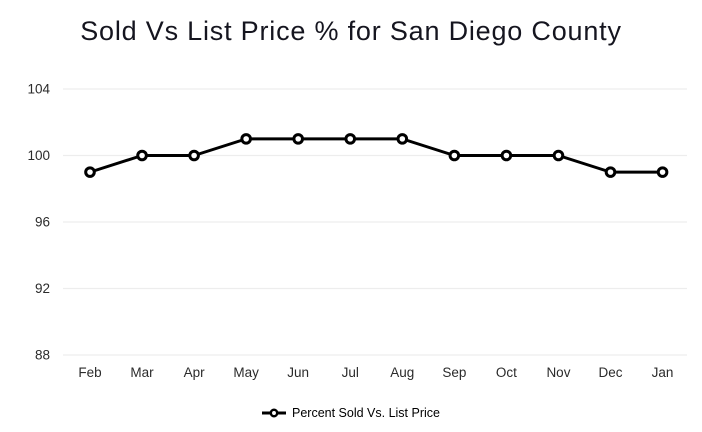 The width and height of the screenshot is (702, 432). What do you see at coordinates (454, 372) in the screenshot?
I see `x-axis-tick-label: Sep` at bounding box center [454, 372].